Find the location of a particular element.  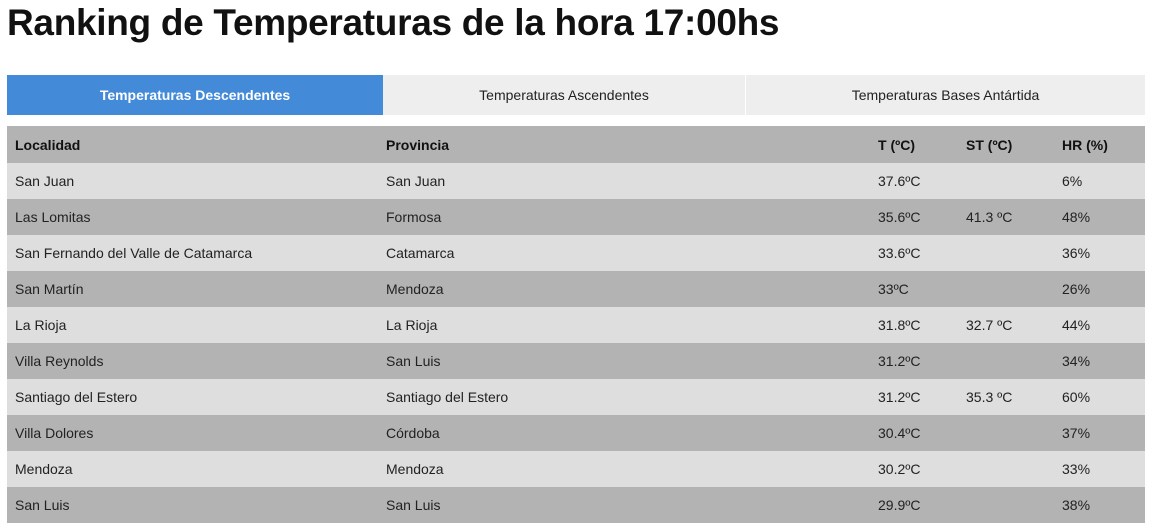

cell-localidad: San Martín is located at coordinates (192, 289).